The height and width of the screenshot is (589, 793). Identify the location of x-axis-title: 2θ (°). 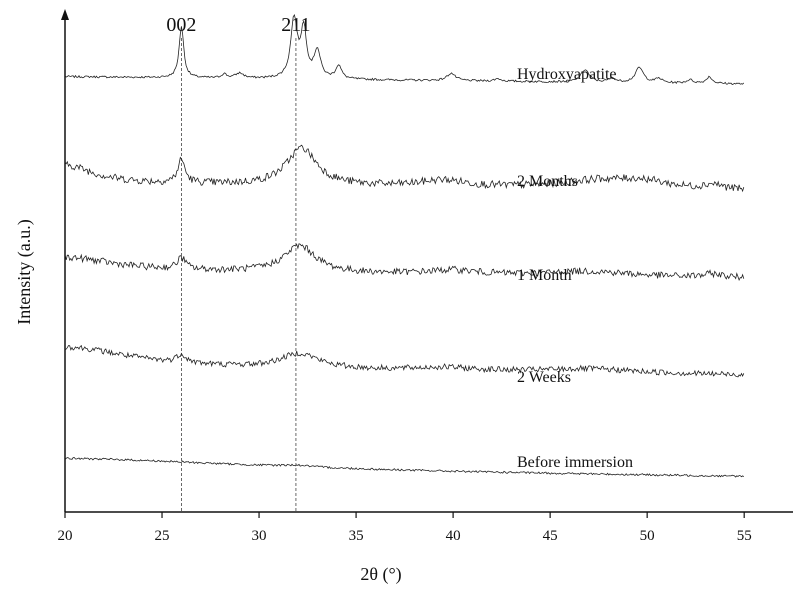
(380, 574).